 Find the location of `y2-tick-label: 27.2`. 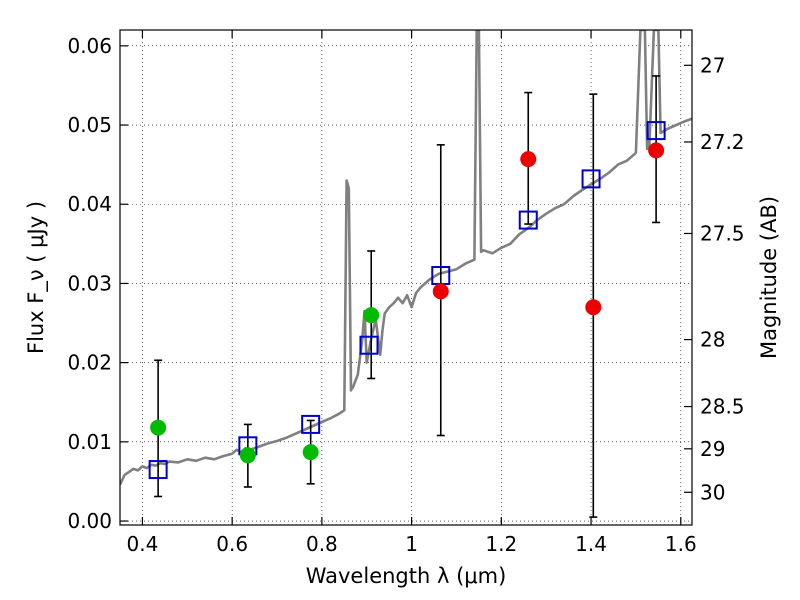

y2-tick-label: 27.2 is located at coordinates (722, 142).